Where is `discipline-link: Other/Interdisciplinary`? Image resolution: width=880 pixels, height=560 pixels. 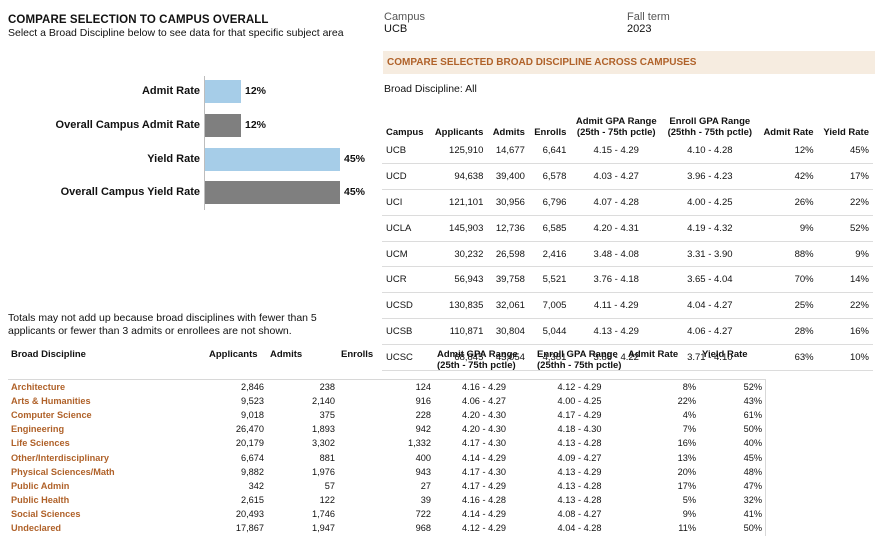
discipline-link: Other/Interdisciplinary is located at coordinates (60, 457).